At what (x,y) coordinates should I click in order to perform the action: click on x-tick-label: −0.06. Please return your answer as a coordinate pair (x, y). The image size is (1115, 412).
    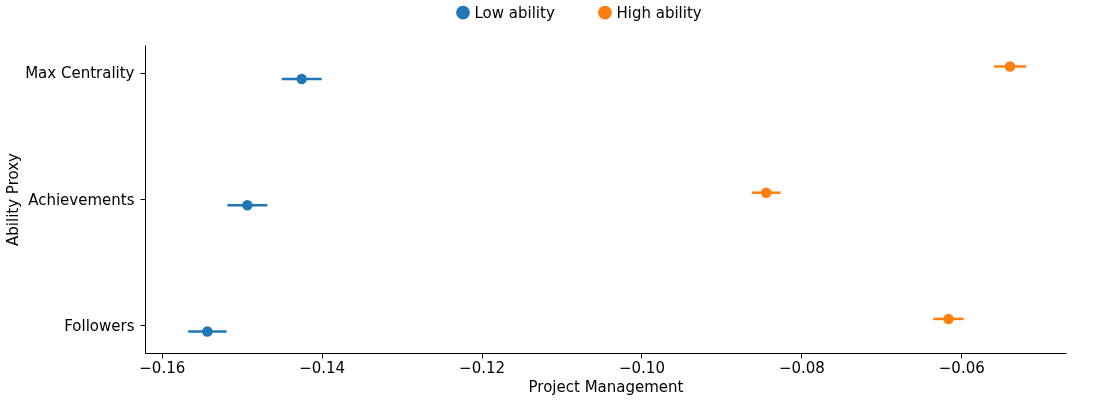
    Looking at the image, I should click on (961, 367).